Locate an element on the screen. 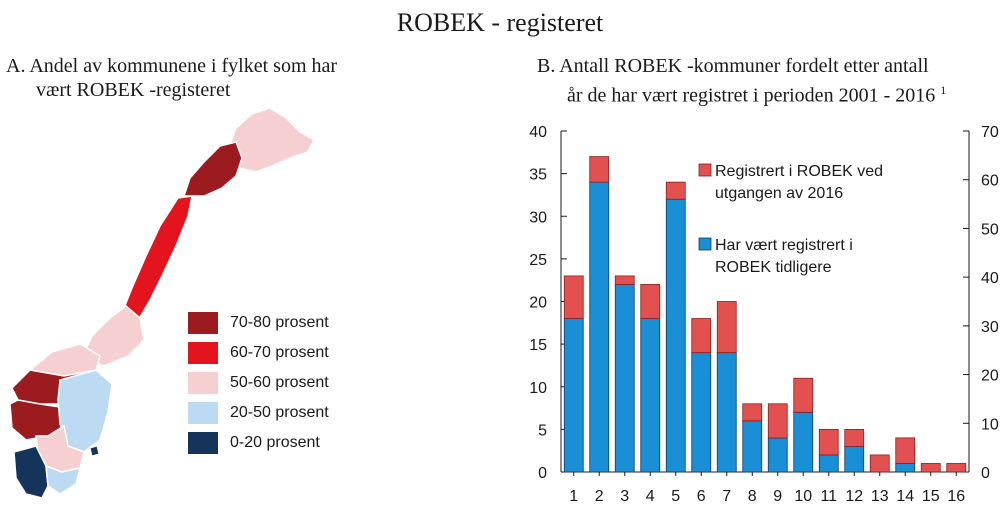 The height and width of the screenshot is (523, 1000). right-tick-label: 70 is located at coordinates (990, 132).